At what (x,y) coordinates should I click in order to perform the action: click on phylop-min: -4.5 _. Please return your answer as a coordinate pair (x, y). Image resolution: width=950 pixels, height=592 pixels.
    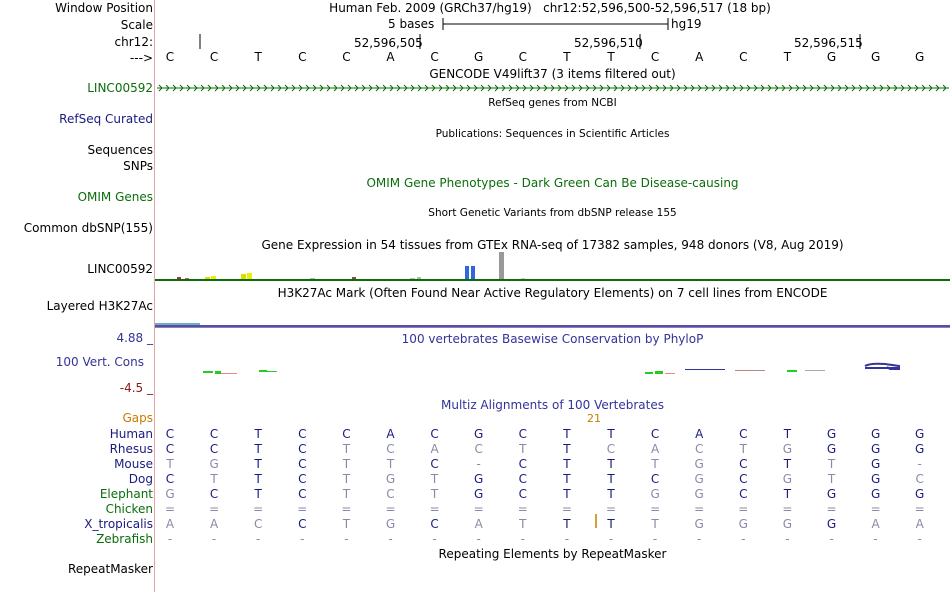
    Looking at the image, I should click on (136, 388).